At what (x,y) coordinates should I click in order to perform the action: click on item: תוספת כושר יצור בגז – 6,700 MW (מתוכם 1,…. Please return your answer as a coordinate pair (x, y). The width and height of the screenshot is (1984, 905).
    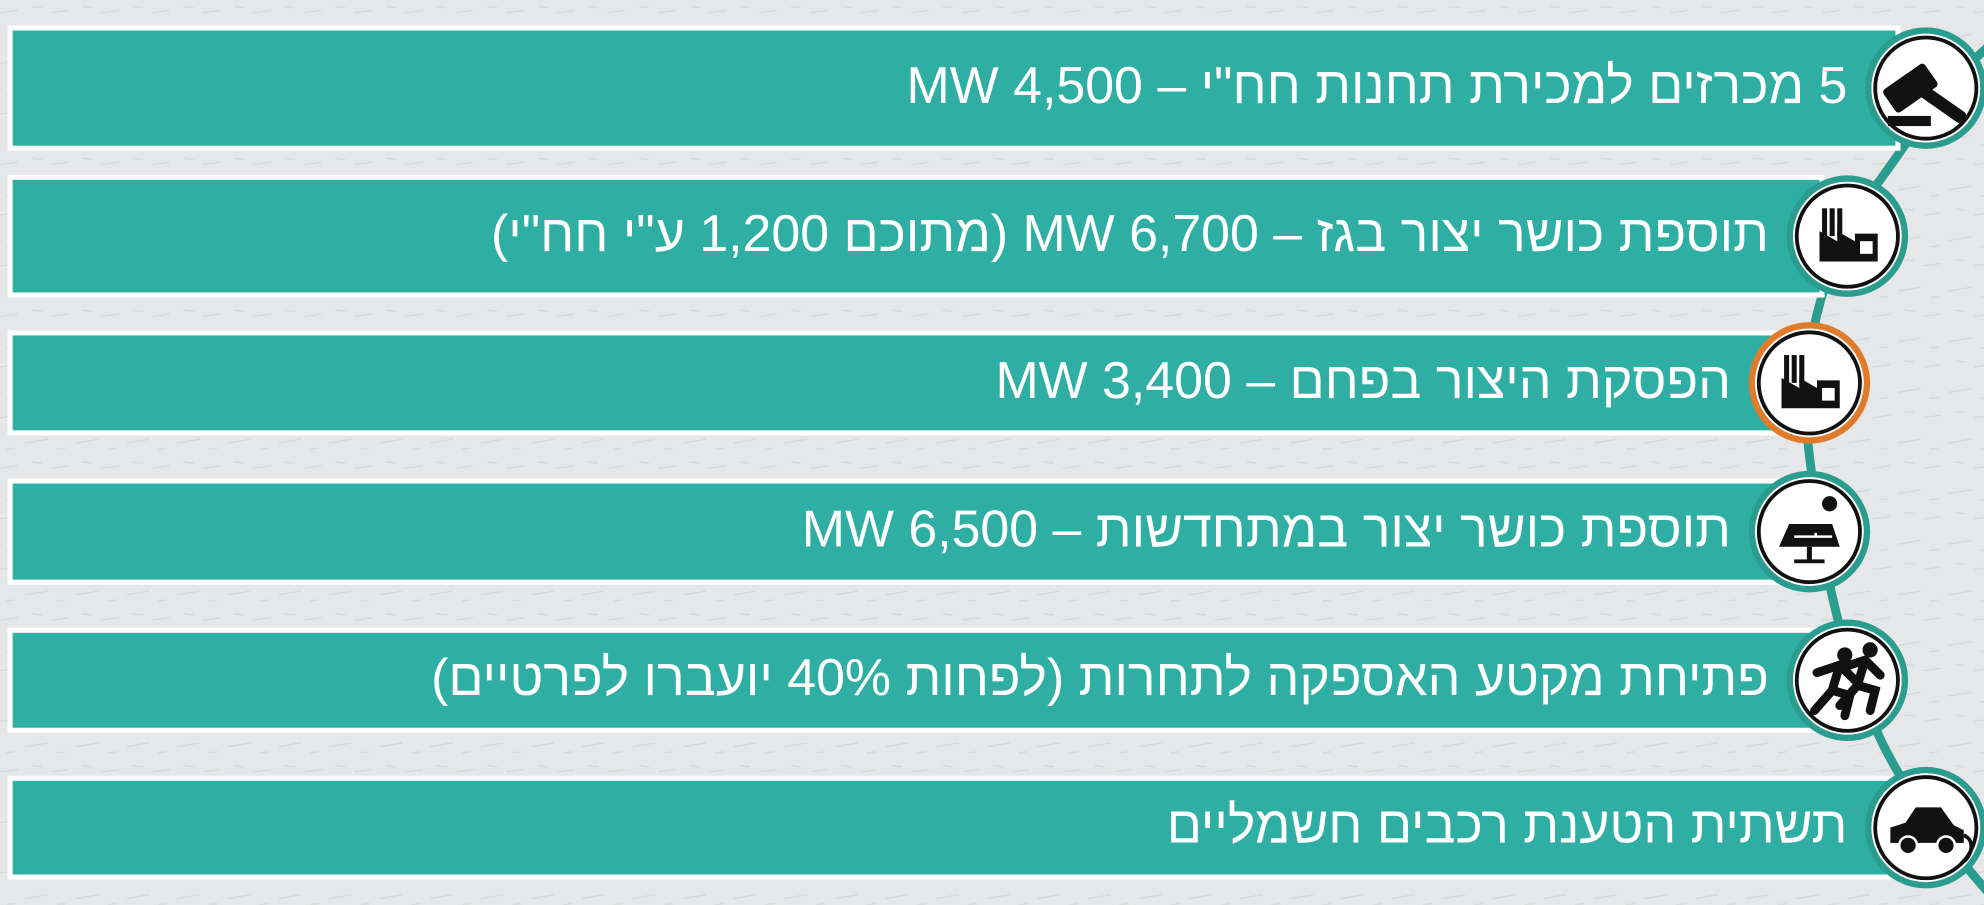
    Looking at the image, I should click on (958, 236).